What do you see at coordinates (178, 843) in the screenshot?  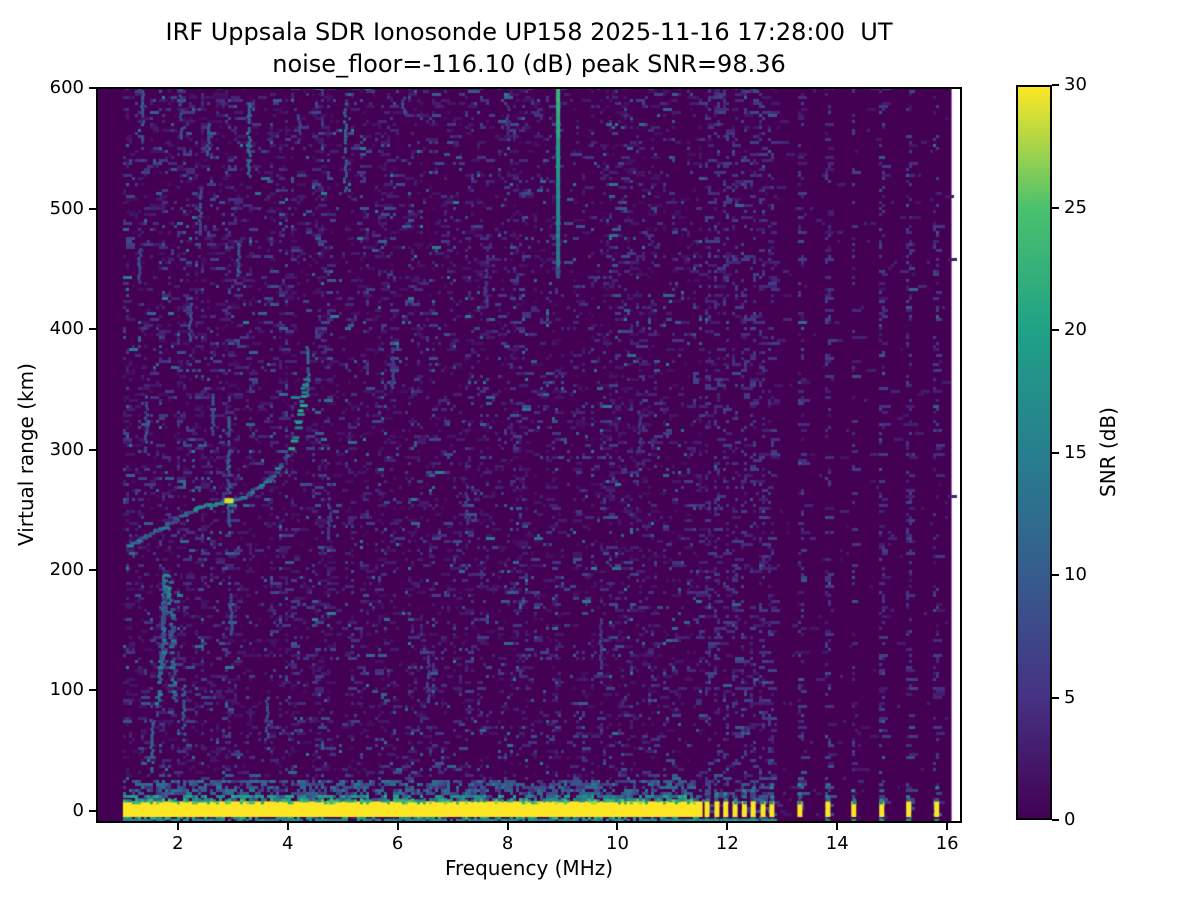 I see `x-tick-label: 2` at bounding box center [178, 843].